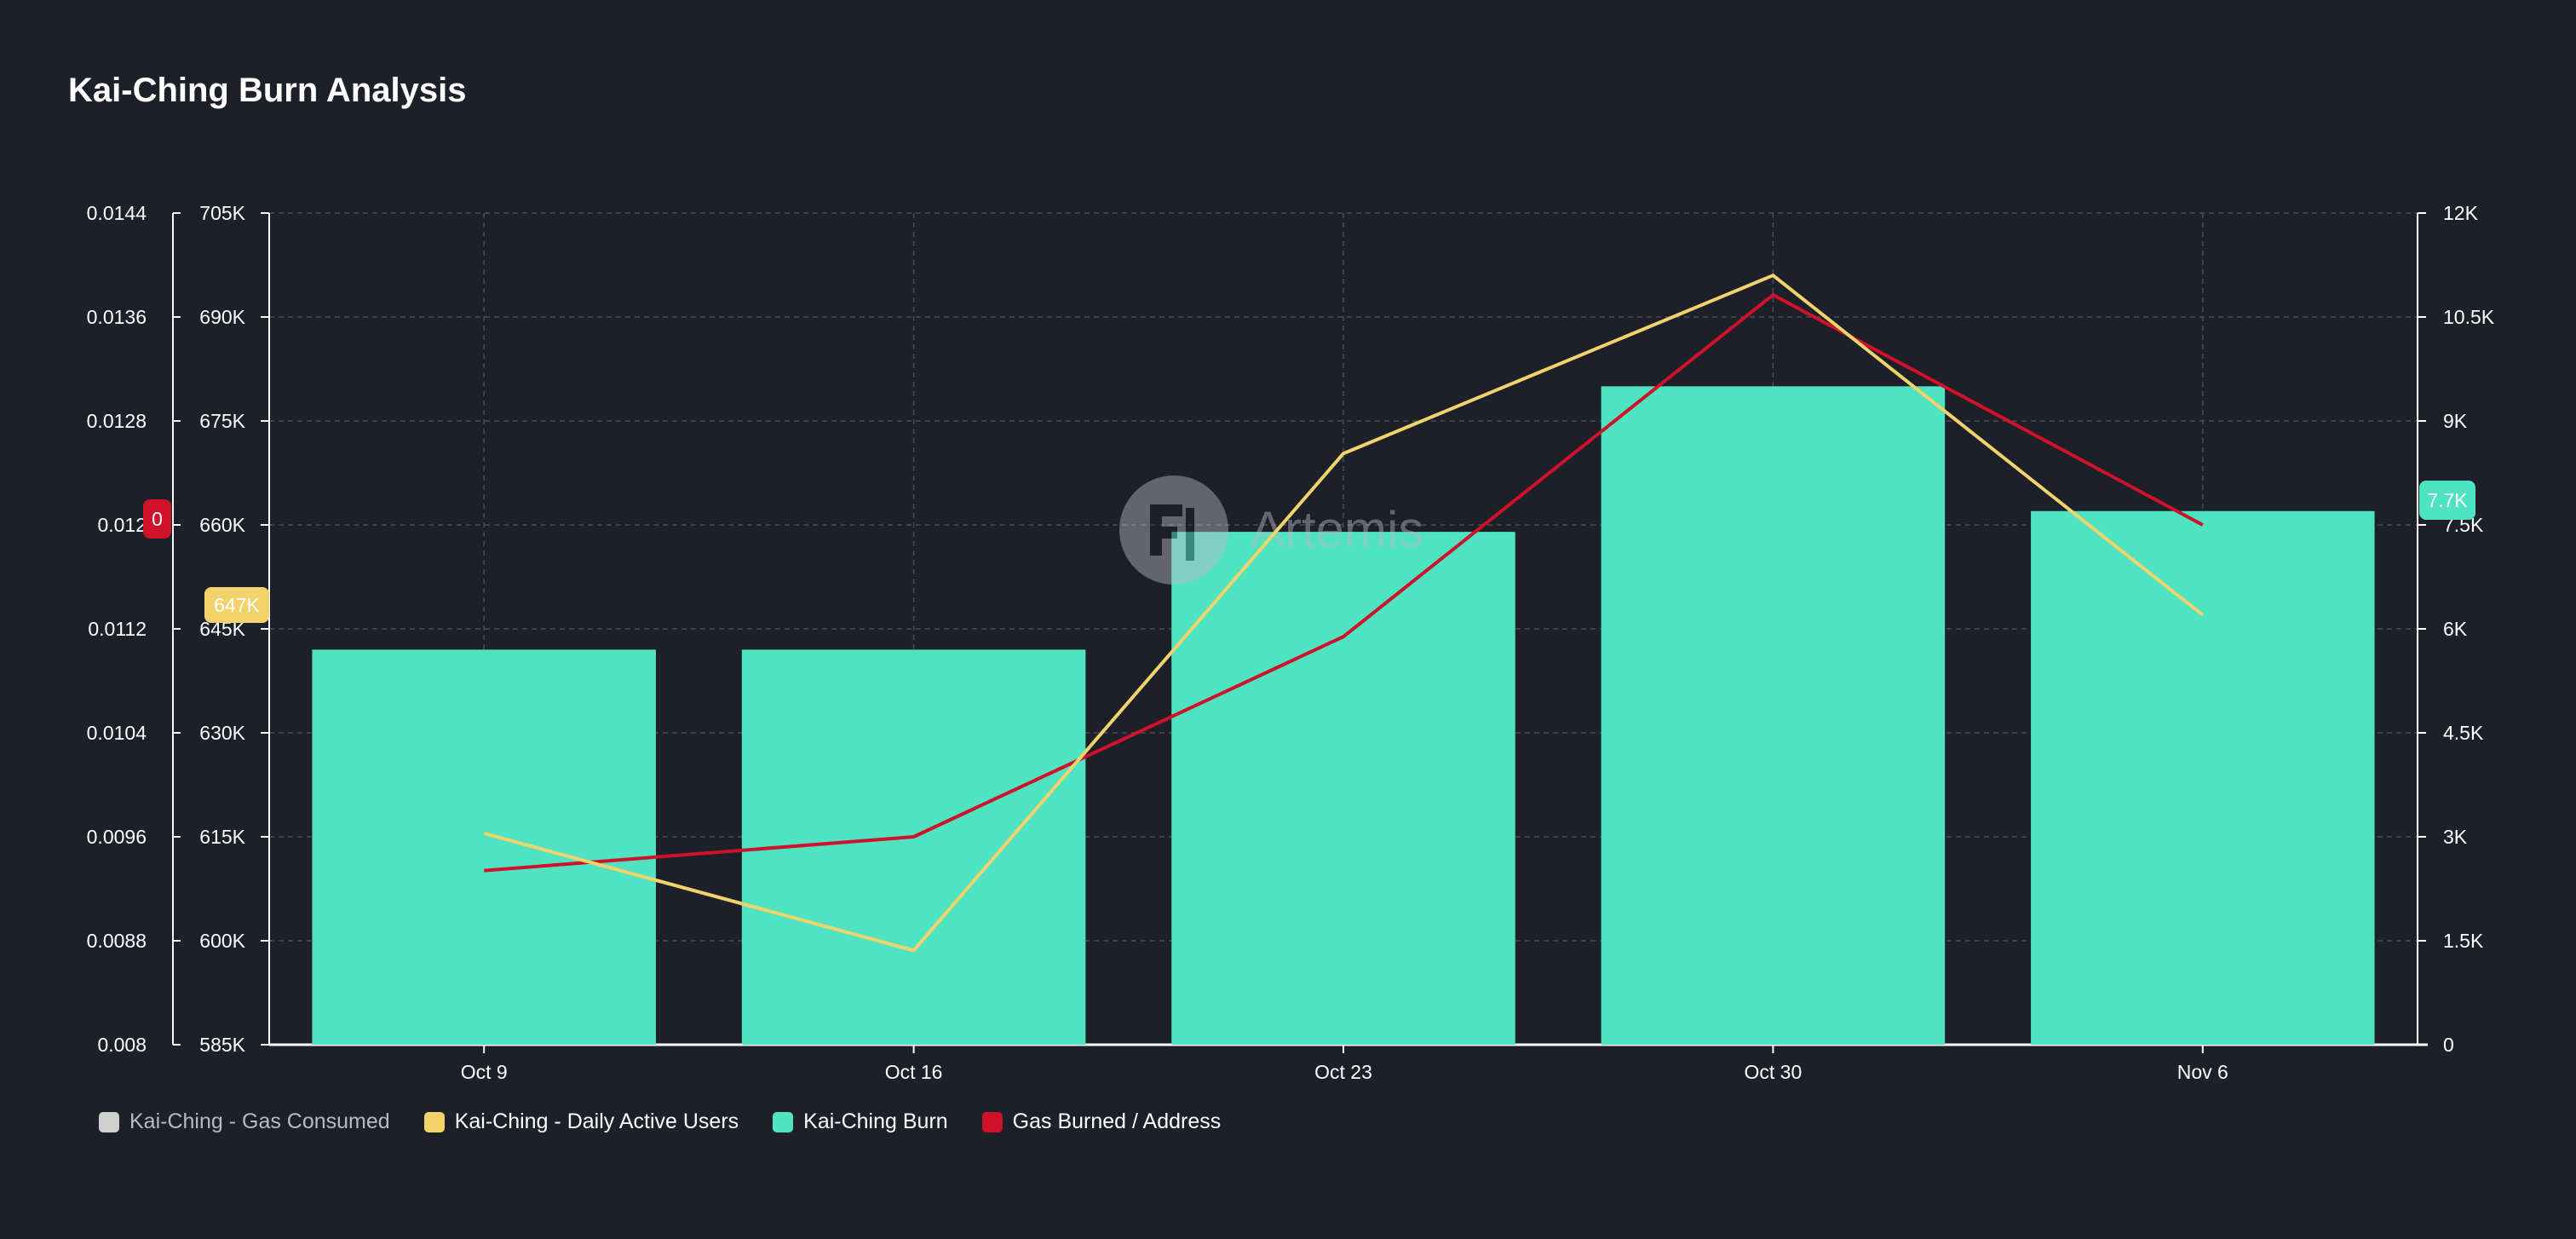 The image size is (2576, 1239). What do you see at coordinates (2464, 941) in the screenshot?
I see `right-tick-label: 1.5K` at bounding box center [2464, 941].